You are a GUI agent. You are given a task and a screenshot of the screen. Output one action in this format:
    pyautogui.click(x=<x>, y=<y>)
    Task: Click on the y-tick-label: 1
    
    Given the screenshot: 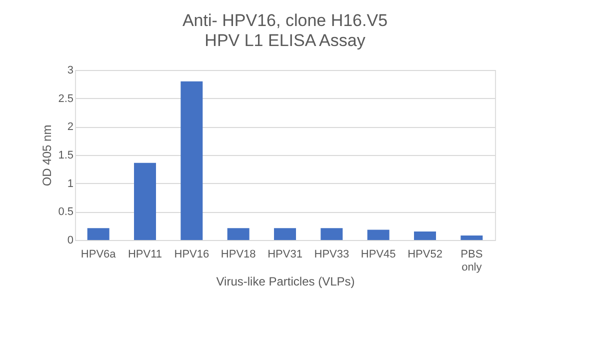 What is the action you would take?
    pyautogui.click(x=70, y=184)
    